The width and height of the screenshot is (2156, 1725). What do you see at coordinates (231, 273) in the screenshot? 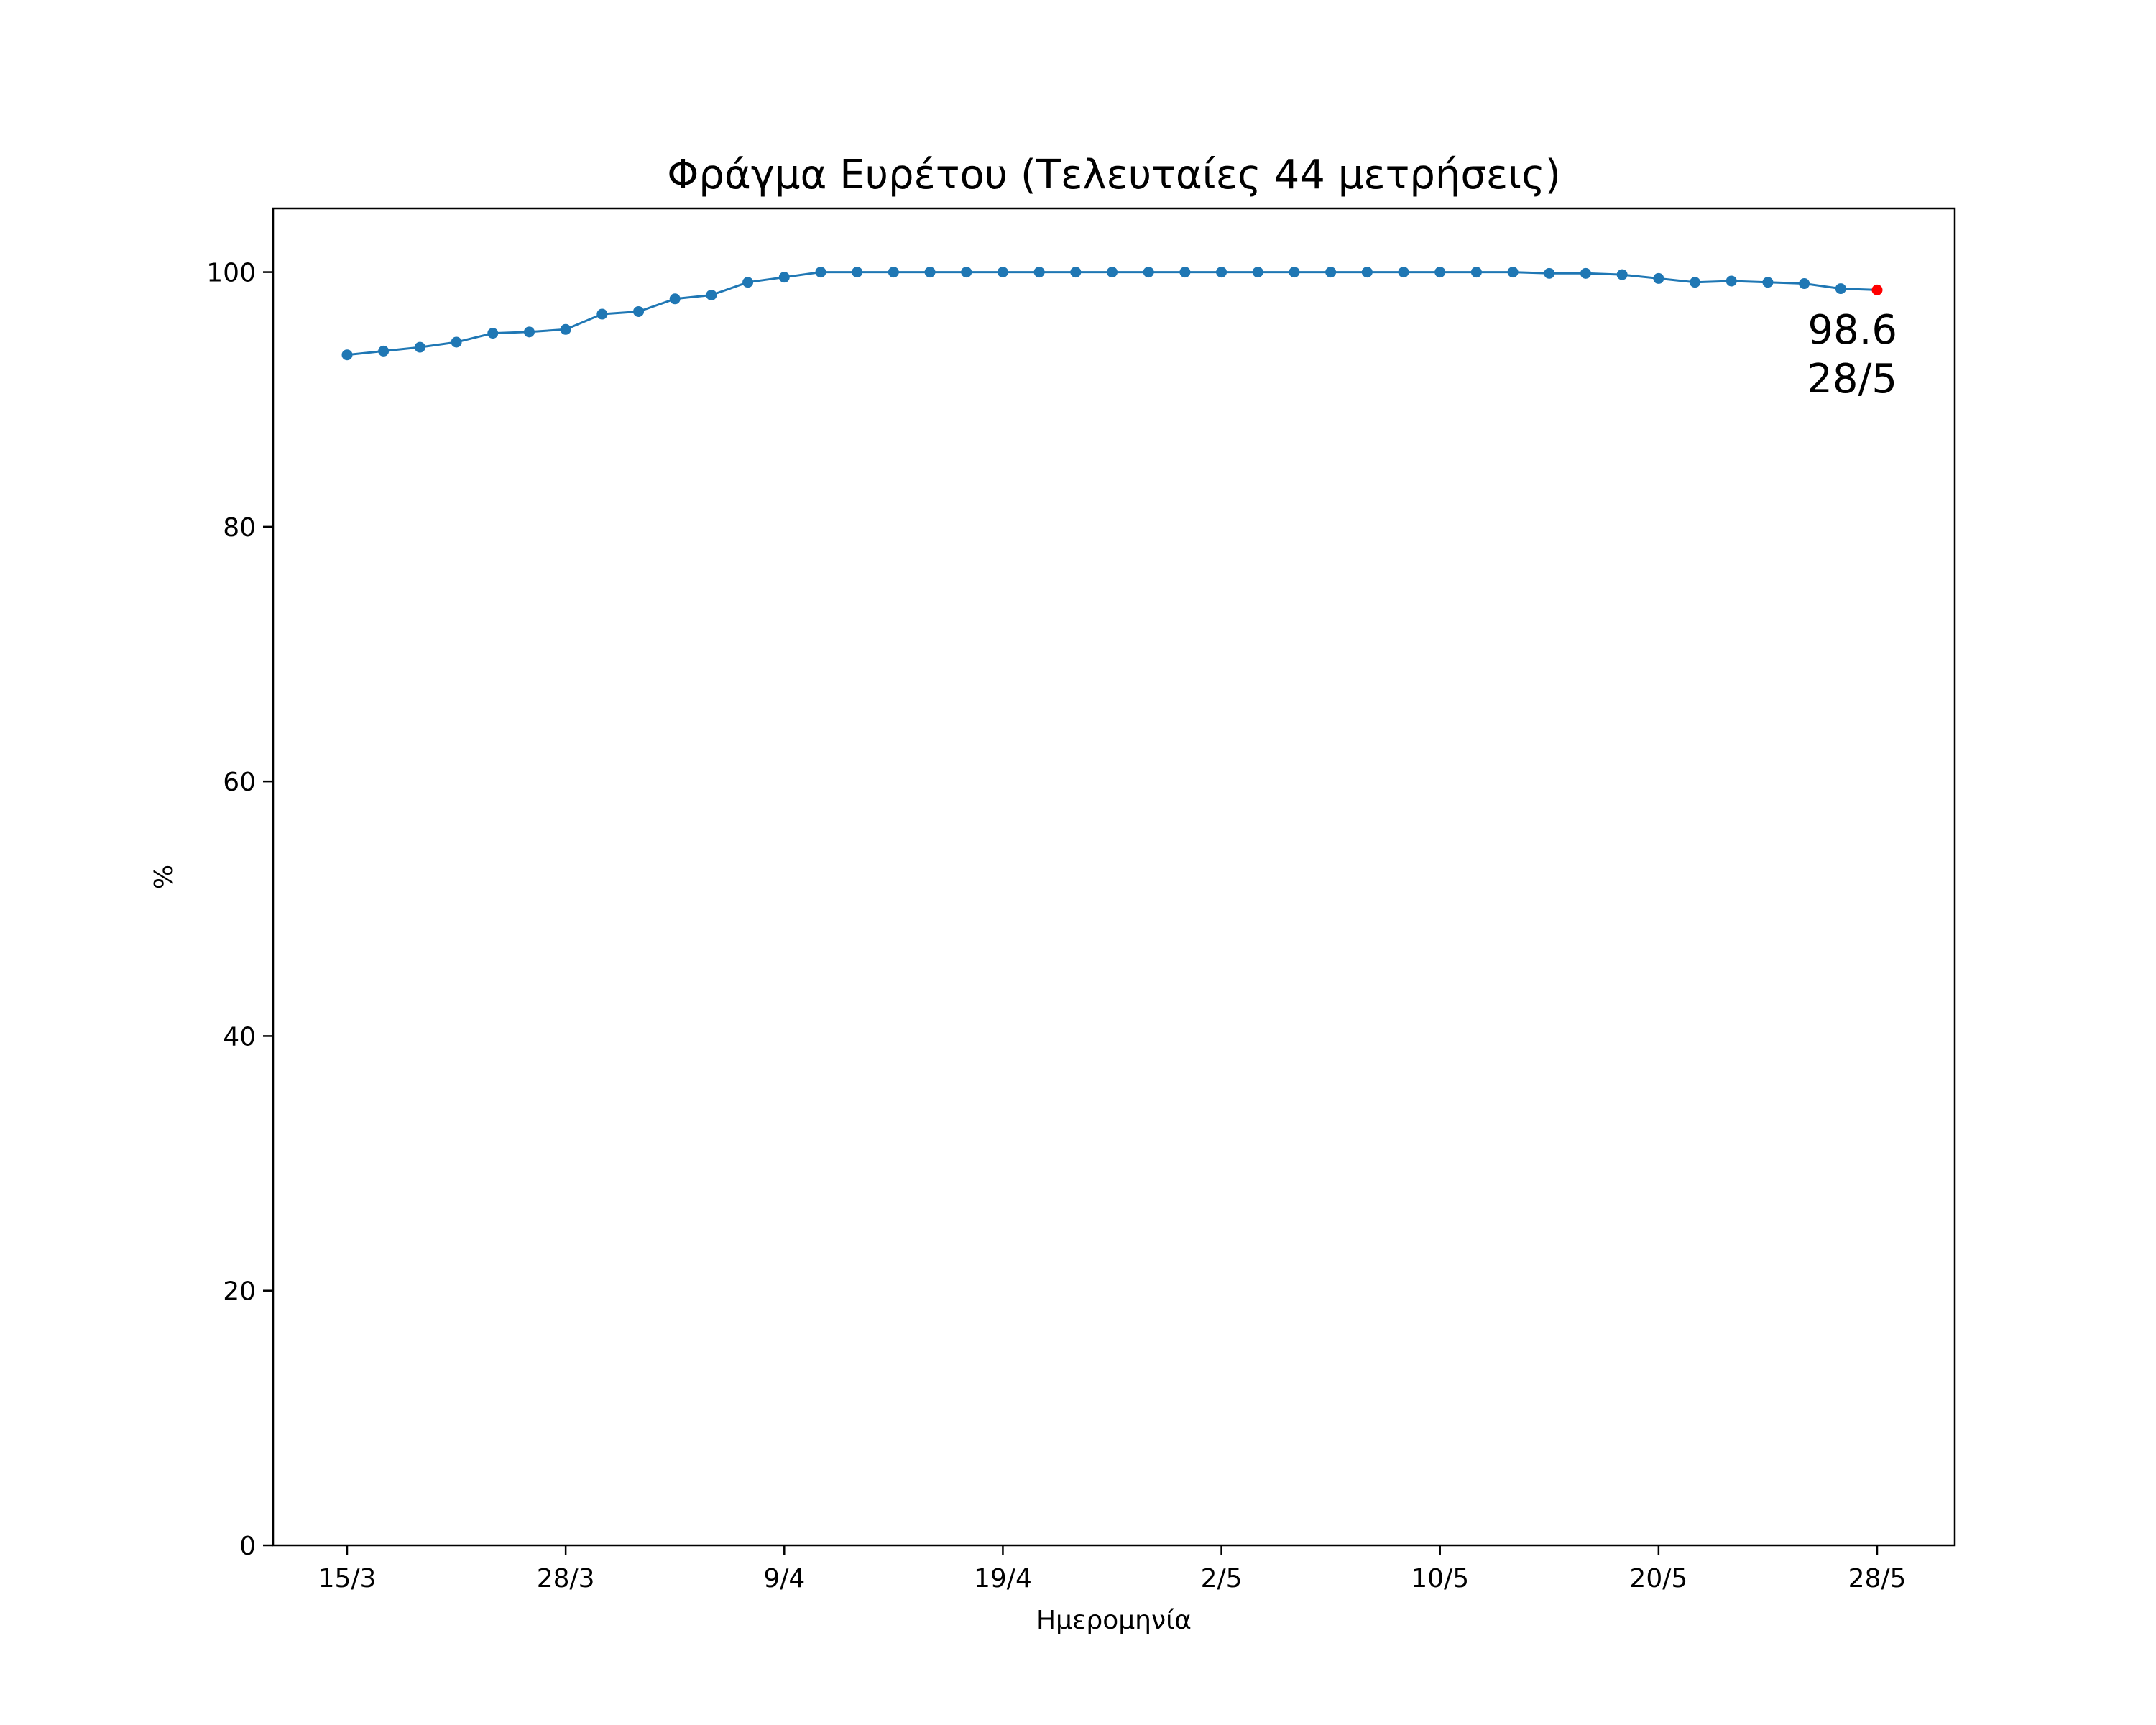
I see `y-tick-label: 100` at bounding box center [231, 273].